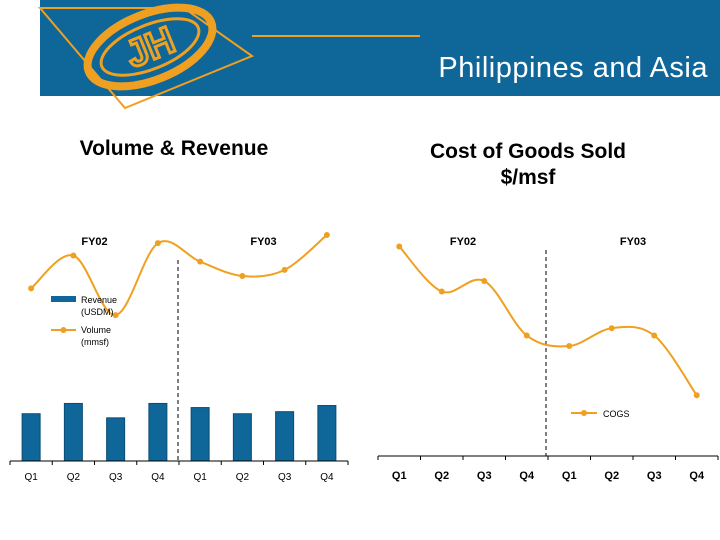  What do you see at coordinates (179, 275) in the screenshot?
I see `volume-line` at bounding box center [179, 275].